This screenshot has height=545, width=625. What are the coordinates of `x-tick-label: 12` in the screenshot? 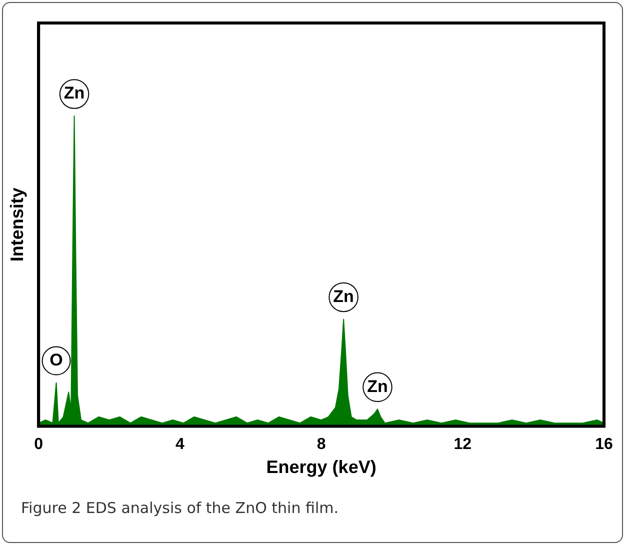 It's located at (463, 445).